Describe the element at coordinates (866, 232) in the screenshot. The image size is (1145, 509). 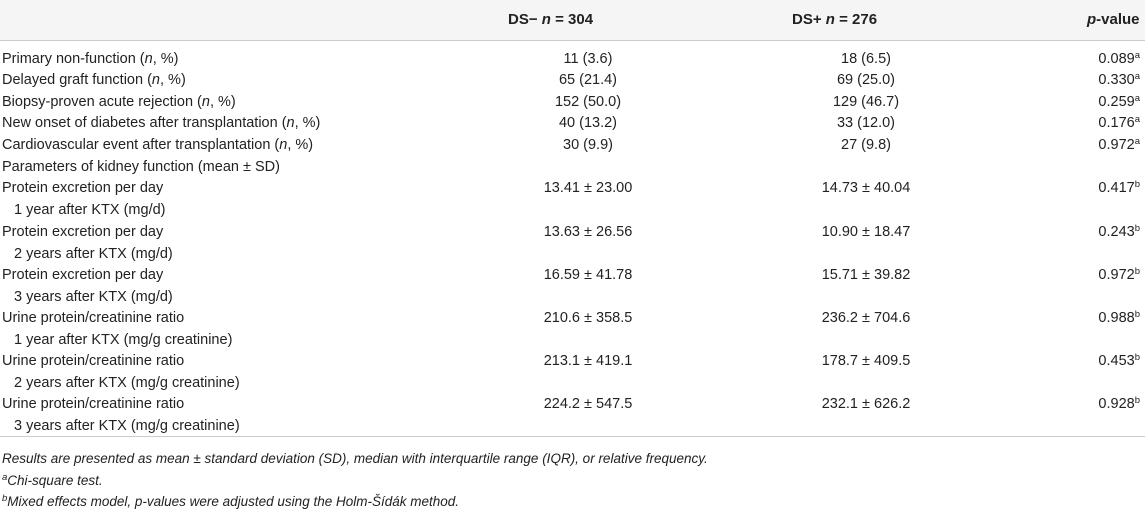
I see `cell-ds-plus: 10.90 ± 18.47` at that location.